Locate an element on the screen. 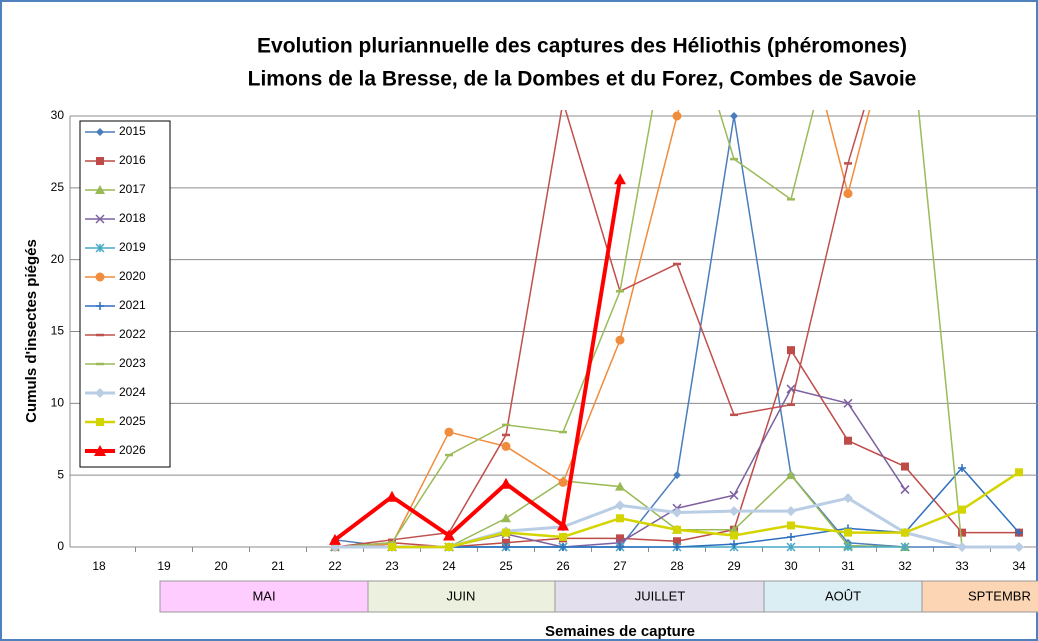 The image size is (1038, 641). legend-label: 2016 is located at coordinates (132, 160).